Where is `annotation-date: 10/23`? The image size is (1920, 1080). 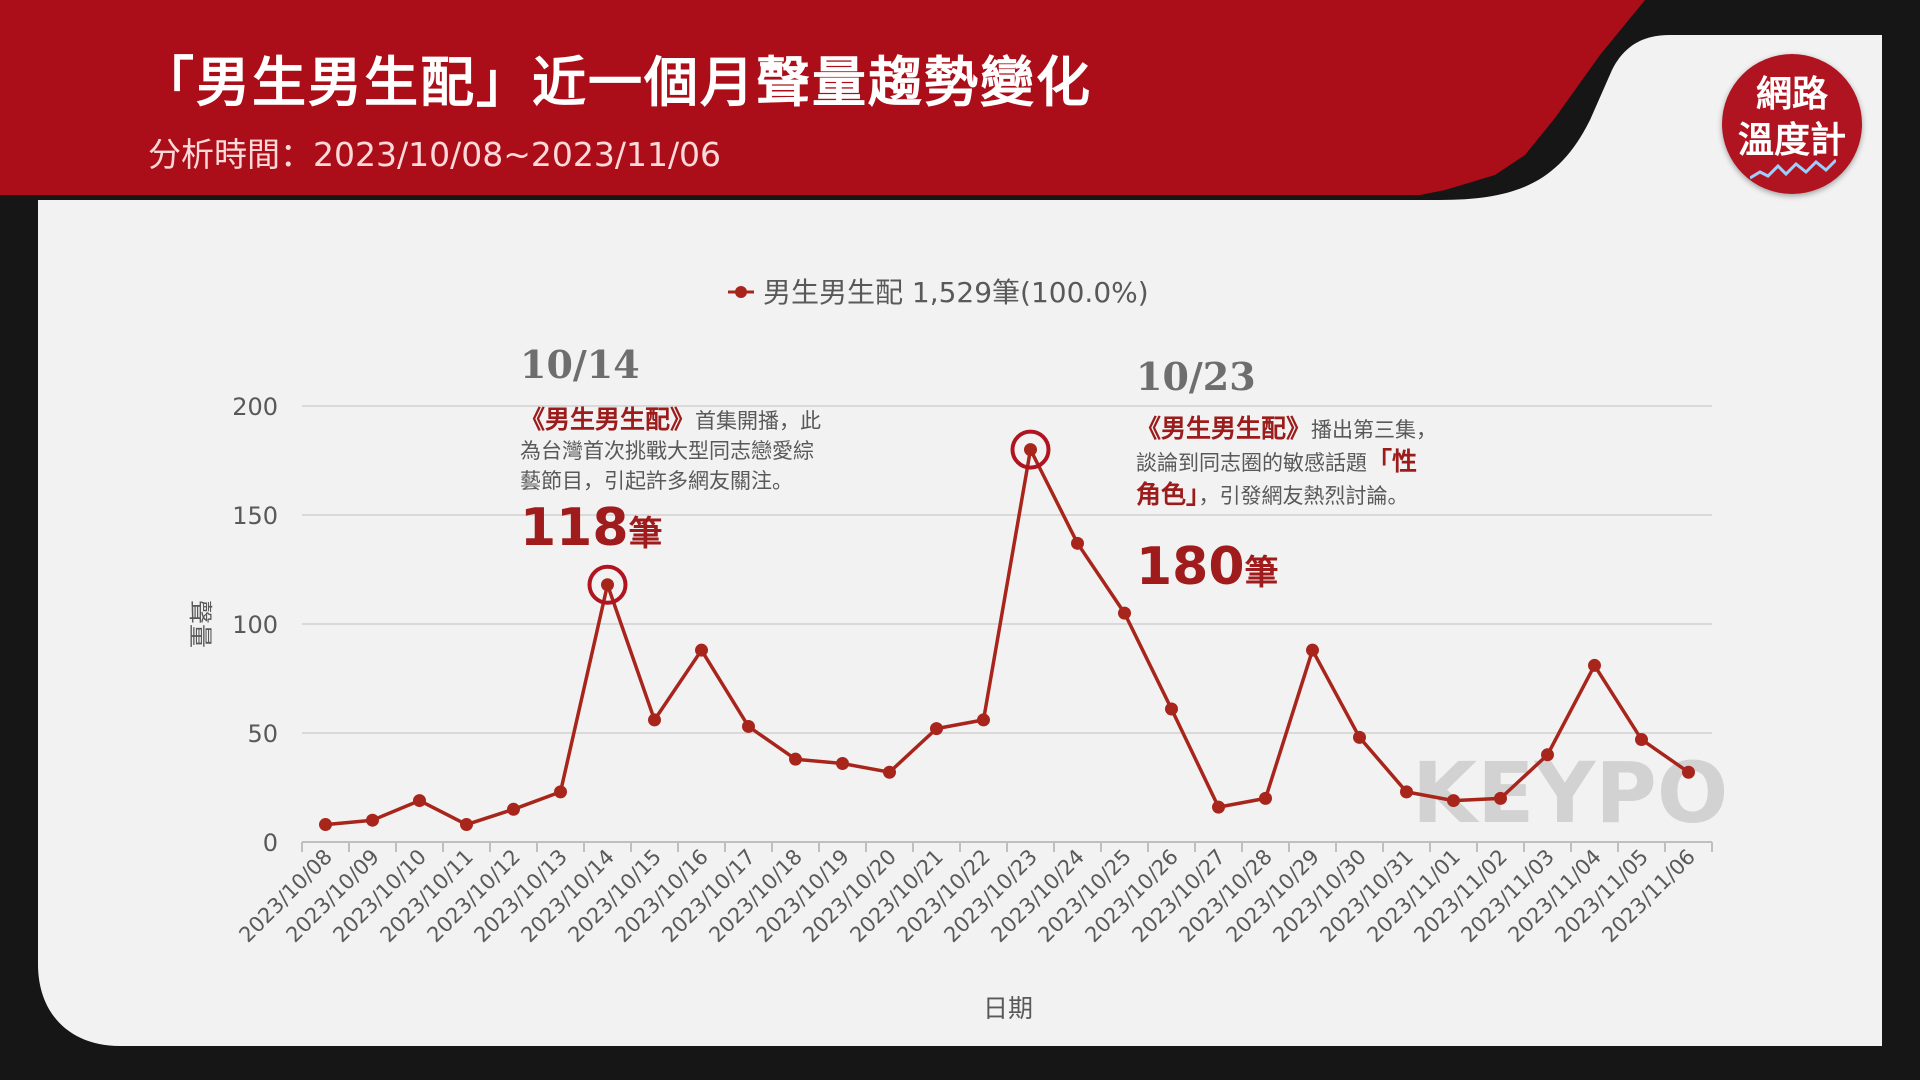
annotation-date: 10/23 is located at coordinates (1196, 376).